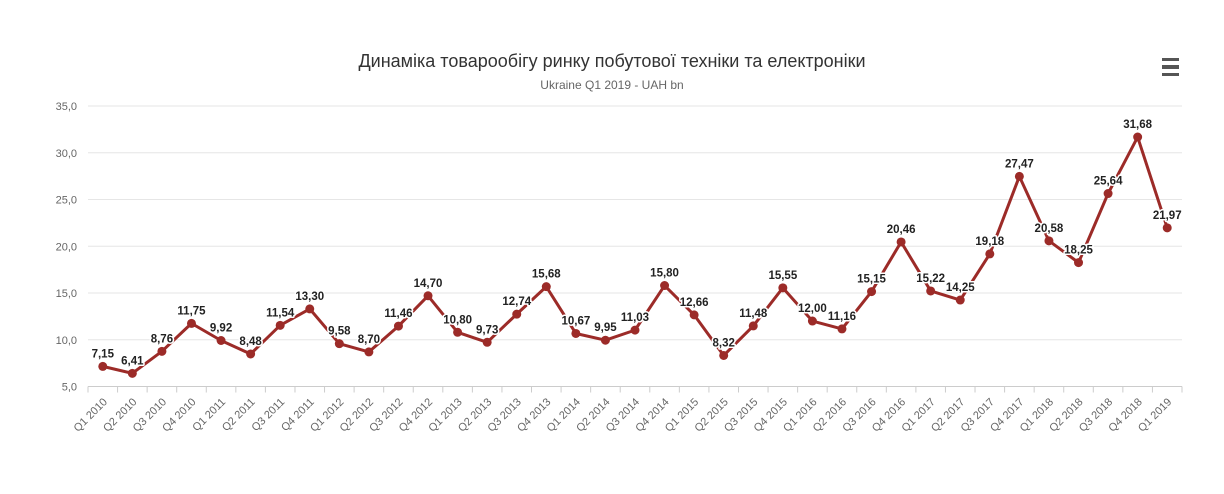 Image resolution: width=1224 pixels, height=494 pixels. I want to click on data-point-label: 12,00, so click(812, 309).